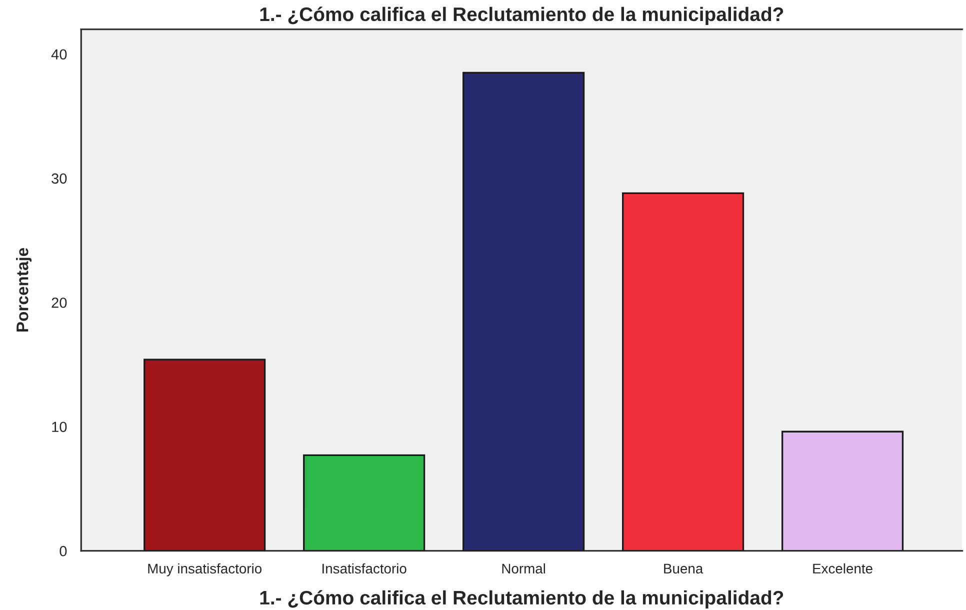  What do you see at coordinates (364, 568) in the screenshot?
I see `x-tick-label: Insatisfactorio` at bounding box center [364, 568].